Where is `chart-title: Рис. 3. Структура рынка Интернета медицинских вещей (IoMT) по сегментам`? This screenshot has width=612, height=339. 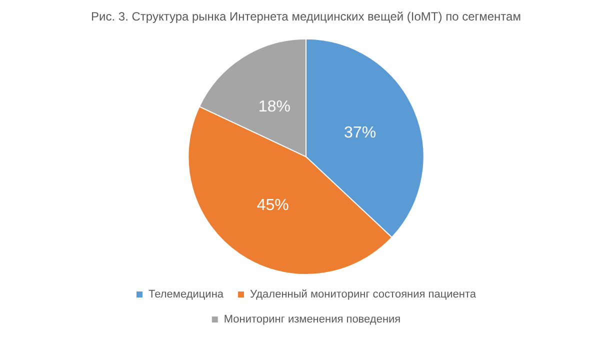
chart-title: Рис. 3. Структура рынка Интернета медицинских вещей (IoMT) по сегментам is located at coordinates (306, 17).